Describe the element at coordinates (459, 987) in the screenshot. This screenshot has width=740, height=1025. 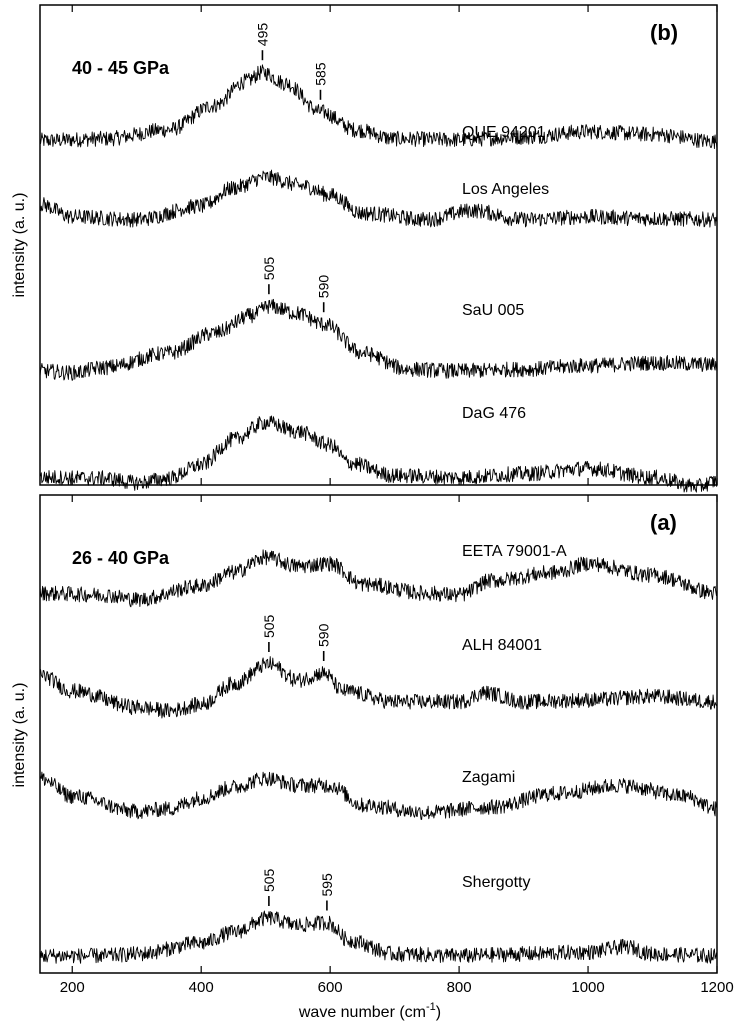
I see `x-tick-label: 800` at that location.